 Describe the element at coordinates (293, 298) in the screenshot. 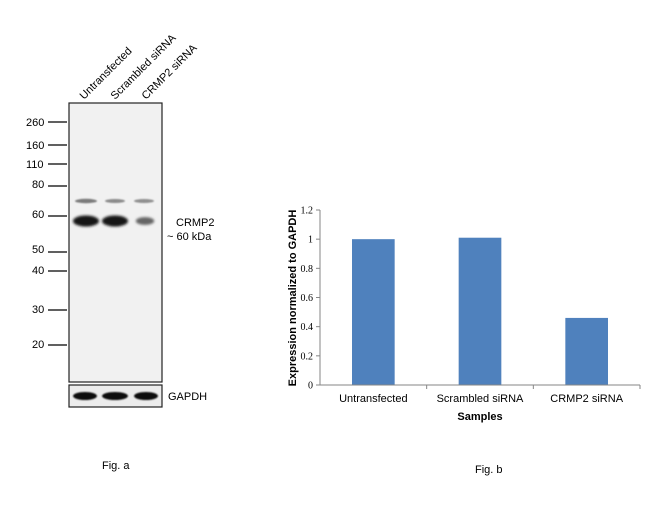

I see `y-axis-label: Expression normalized to GAPDH` at that location.